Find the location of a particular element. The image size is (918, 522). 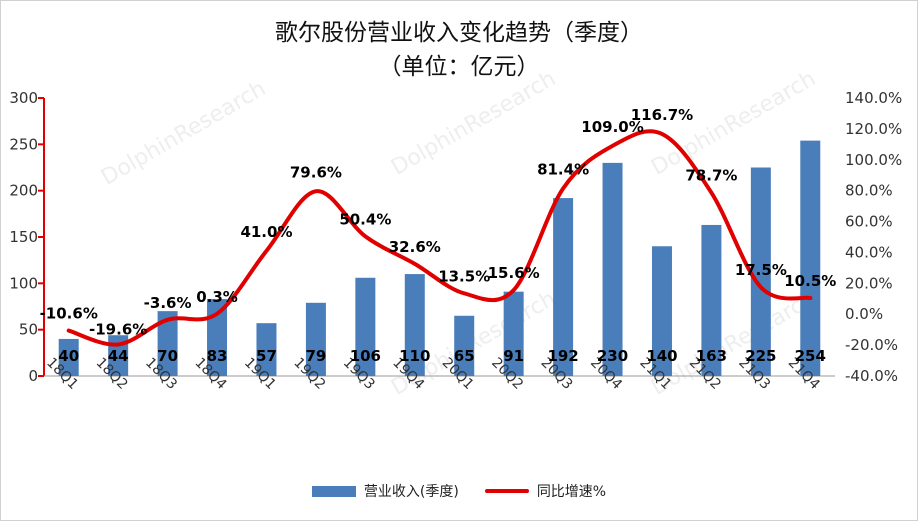

revenue-value-label: 83 is located at coordinates (217, 356).